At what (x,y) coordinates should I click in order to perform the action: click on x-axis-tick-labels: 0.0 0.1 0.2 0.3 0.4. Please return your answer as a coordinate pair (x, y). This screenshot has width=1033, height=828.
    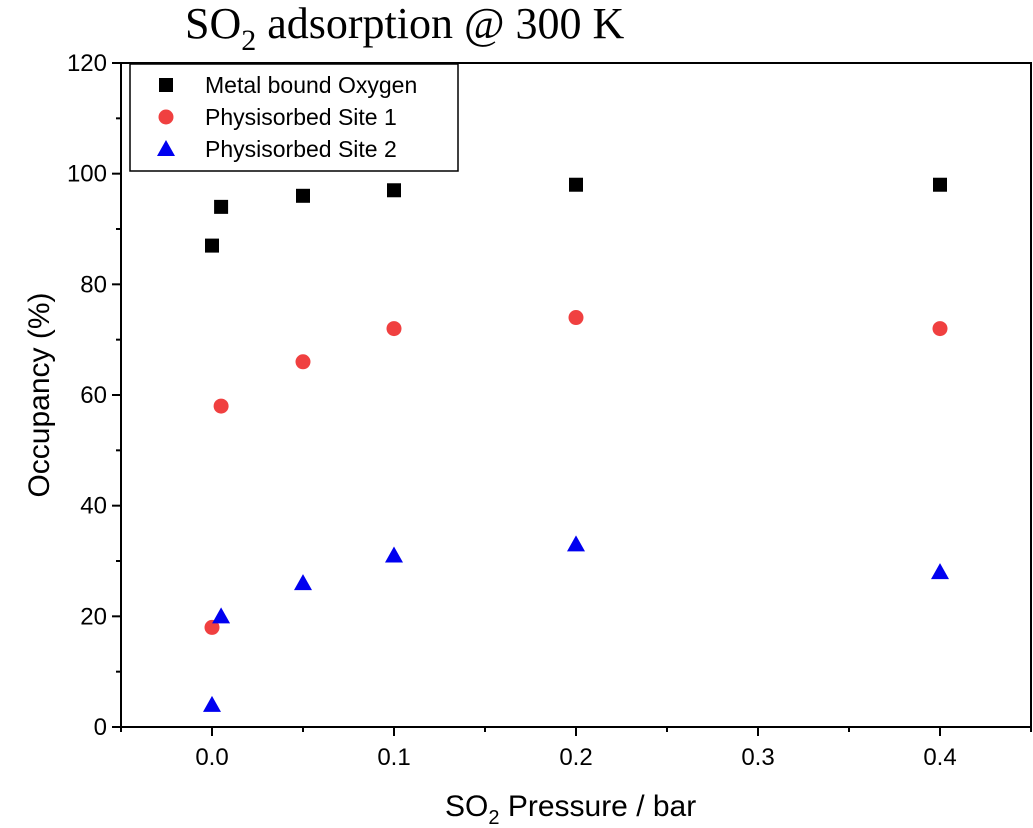
    Looking at the image, I should click on (575, 757).